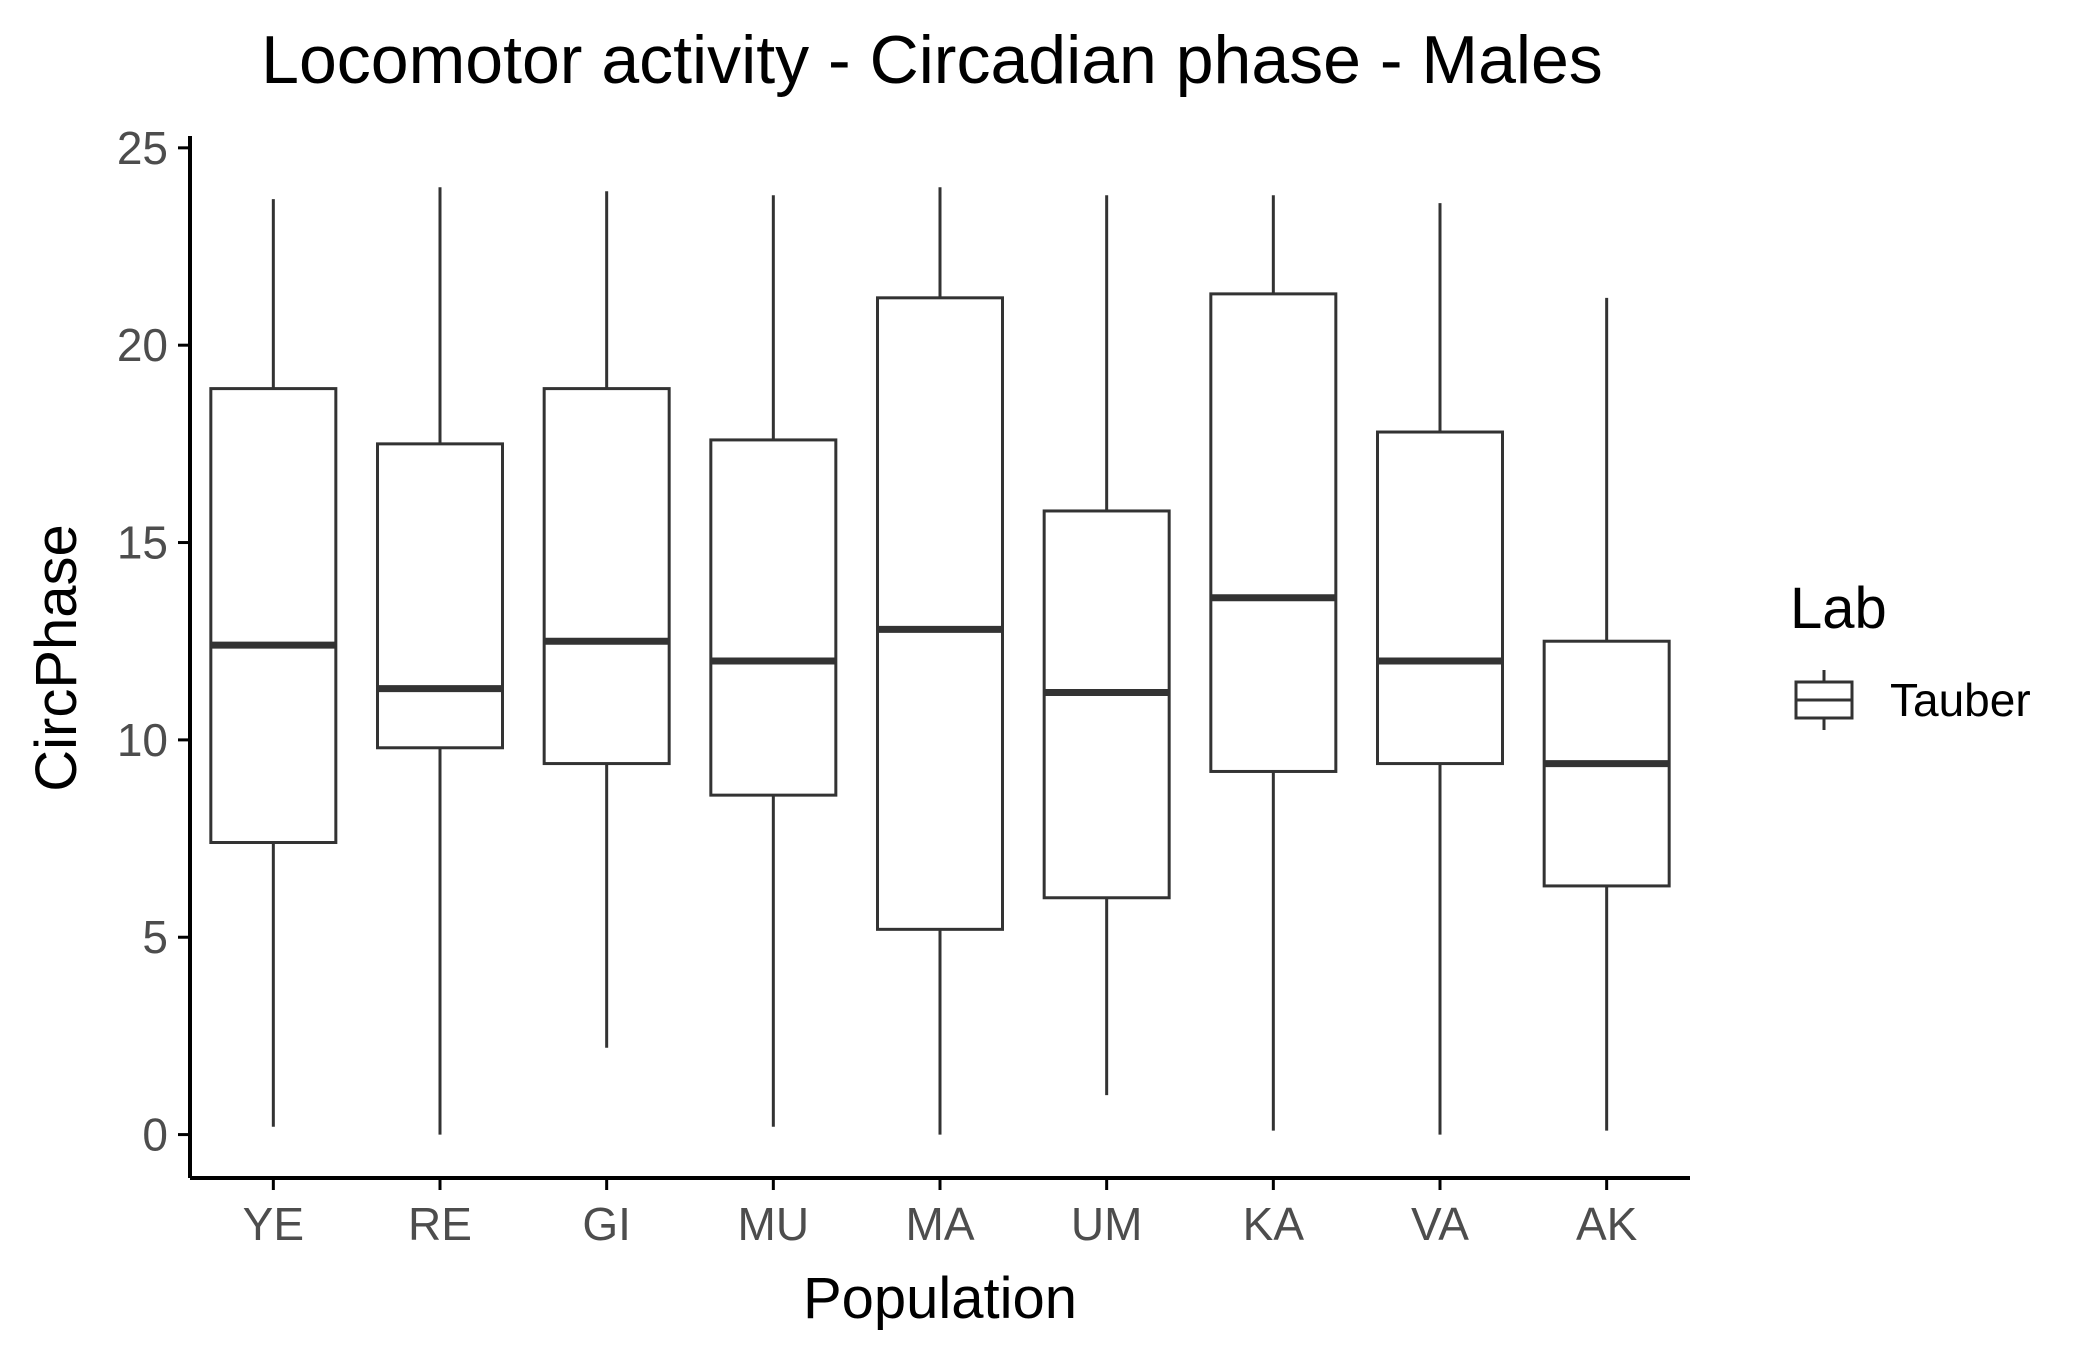  Describe the element at coordinates (440, 1224) in the screenshot. I see `x-tick-label: RE` at that location.